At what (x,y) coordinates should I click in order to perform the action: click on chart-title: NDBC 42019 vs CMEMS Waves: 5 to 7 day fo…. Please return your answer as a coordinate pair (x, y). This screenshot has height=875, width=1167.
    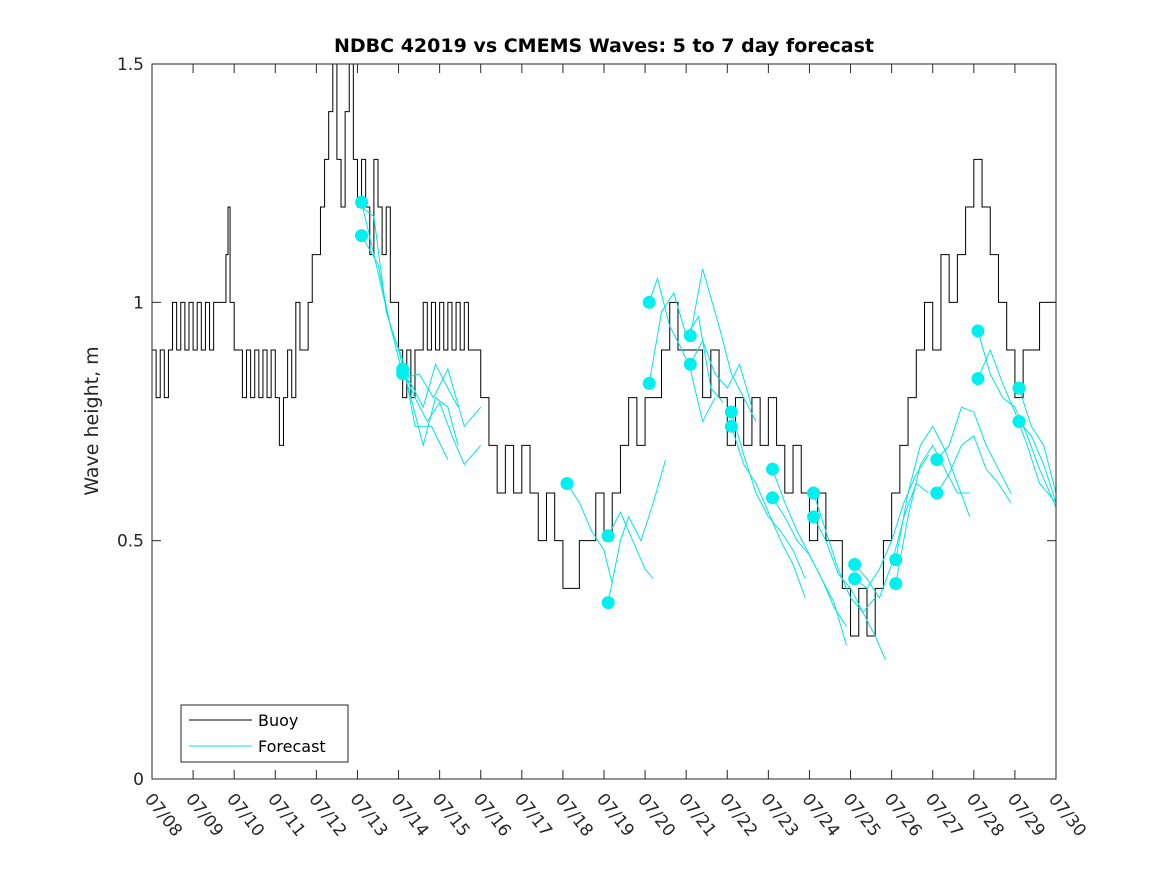
    Looking at the image, I should click on (604, 46).